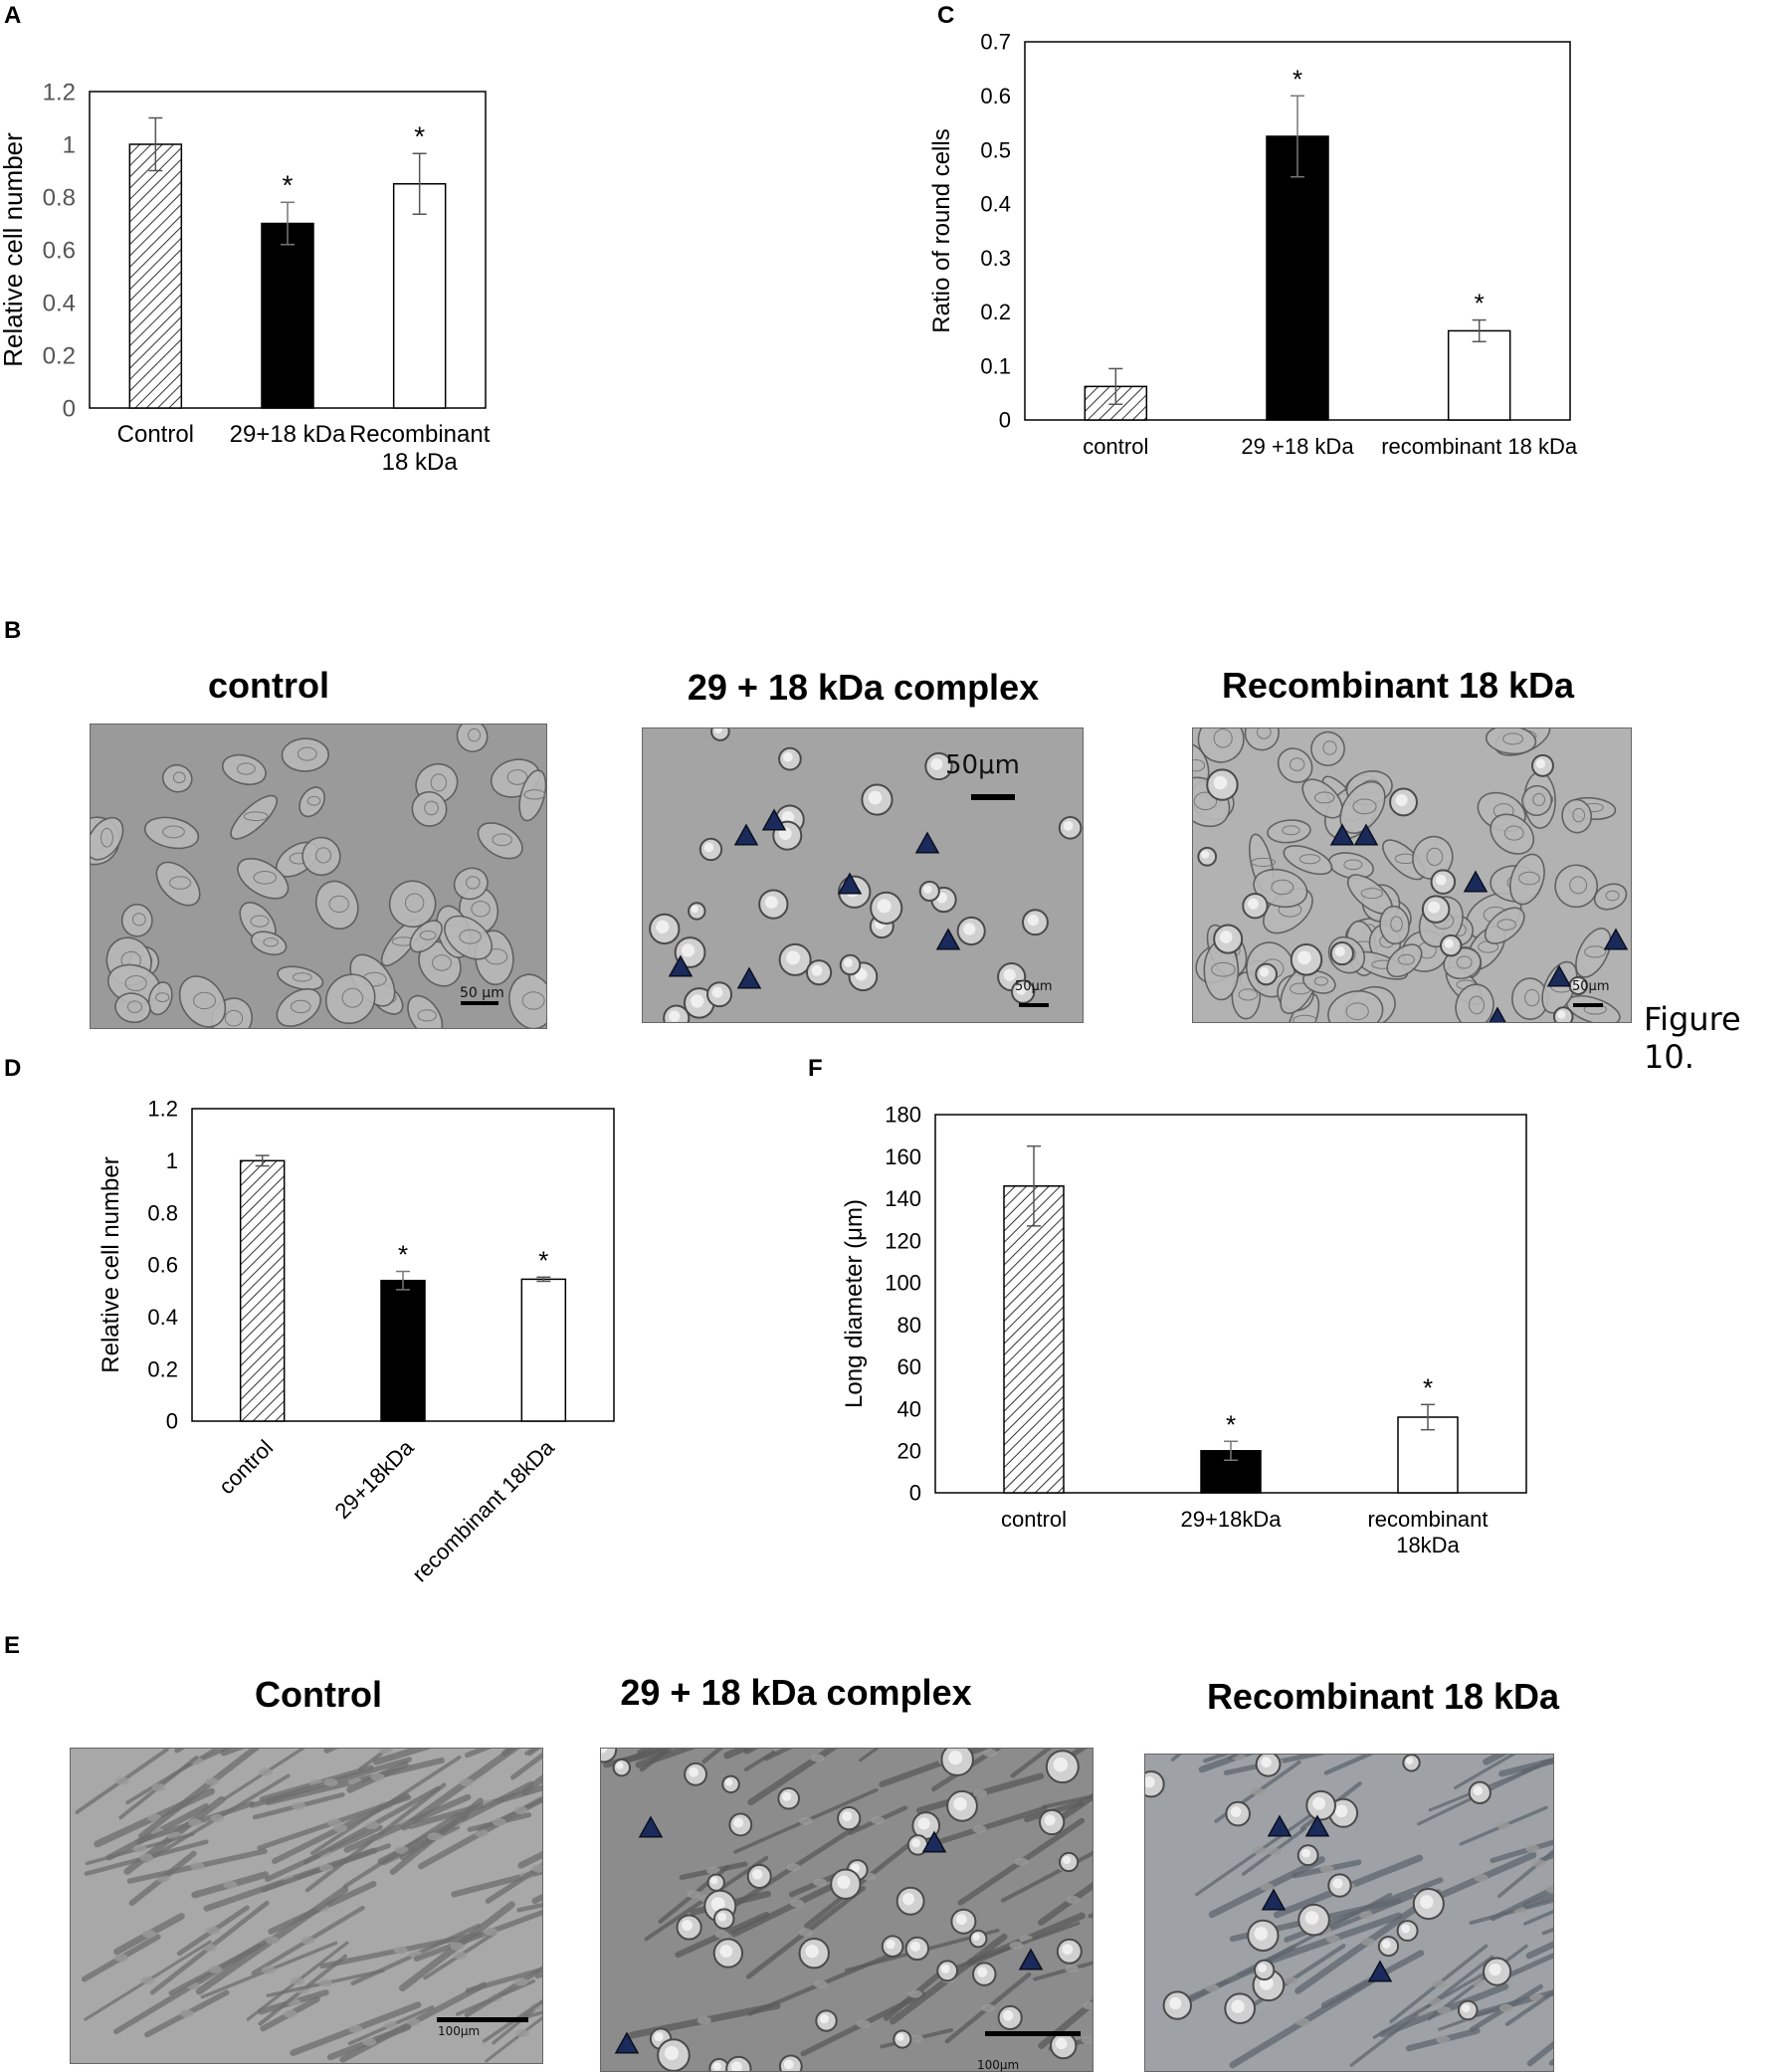 This screenshot has width=1790, height=2072. I want to click on y-tick-label: 0.1, so click(995, 365).